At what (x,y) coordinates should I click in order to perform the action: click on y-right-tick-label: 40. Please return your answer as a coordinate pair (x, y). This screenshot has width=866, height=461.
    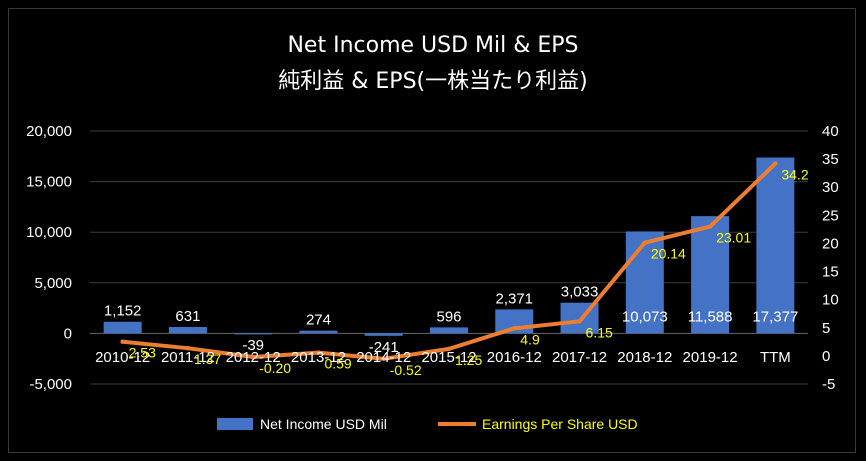
    Looking at the image, I should click on (830, 131).